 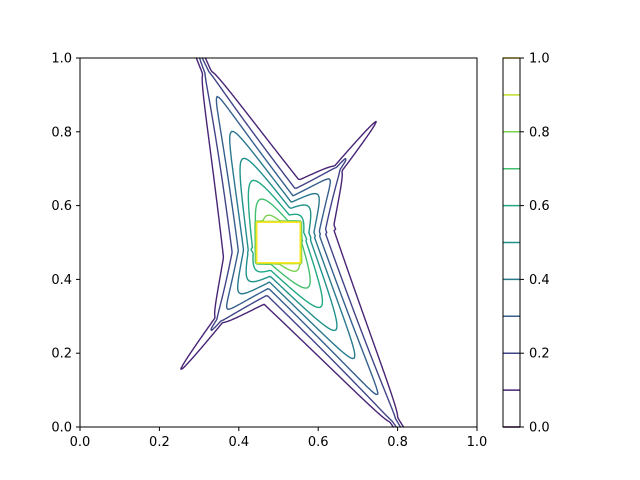 What do you see at coordinates (61, 428) in the screenshot?
I see `y-tick-label: 0.0` at bounding box center [61, 428].